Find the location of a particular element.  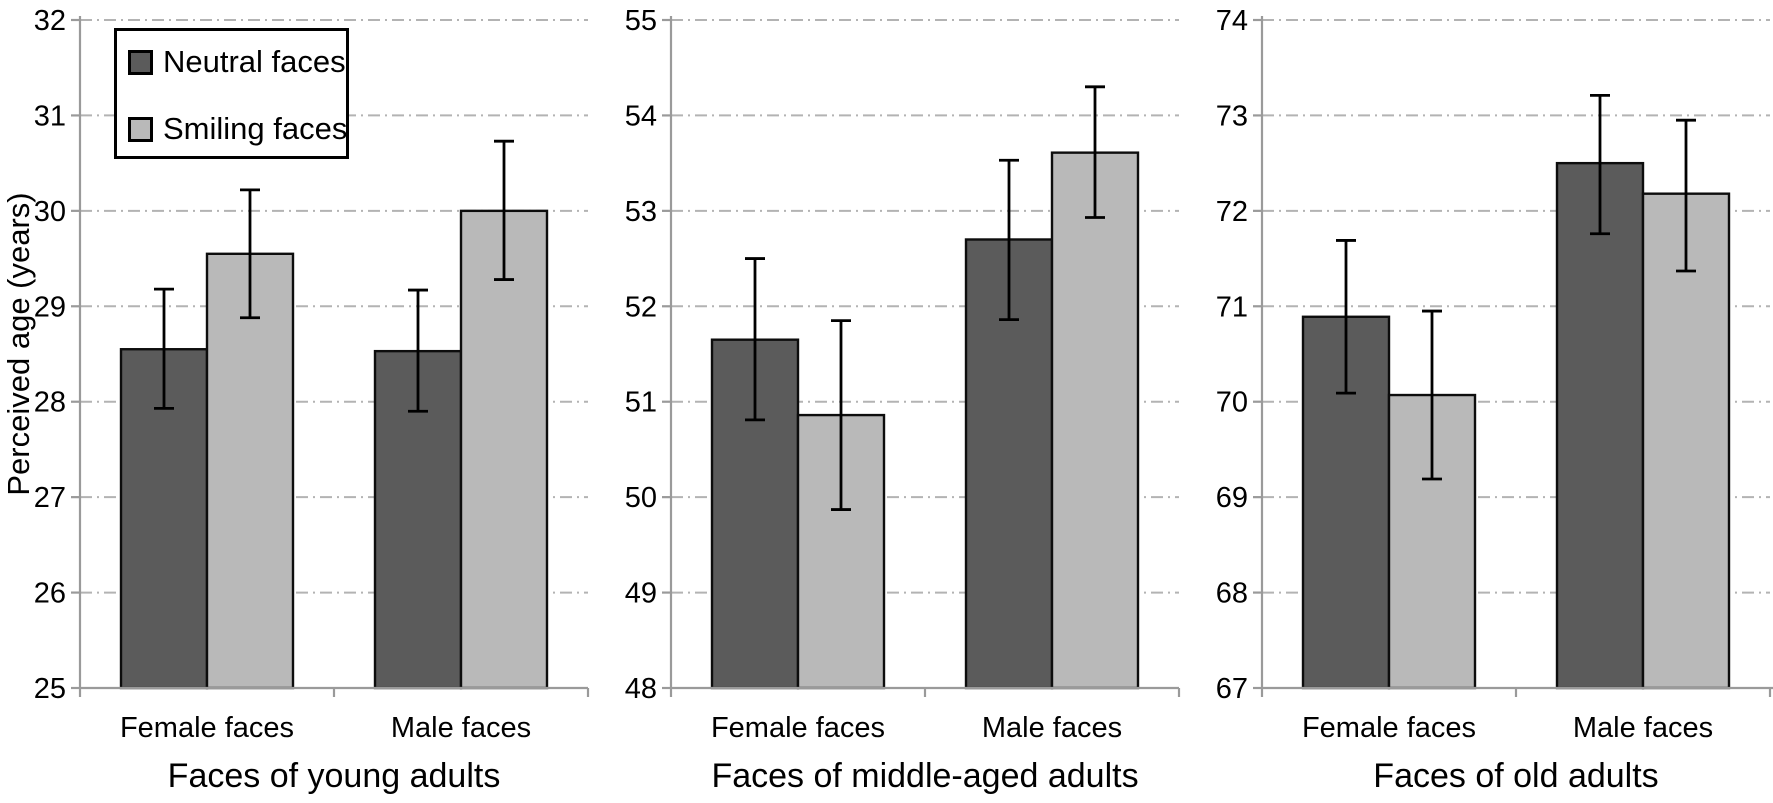

y-tick-label: 27 is located at coordinates (50, 498).